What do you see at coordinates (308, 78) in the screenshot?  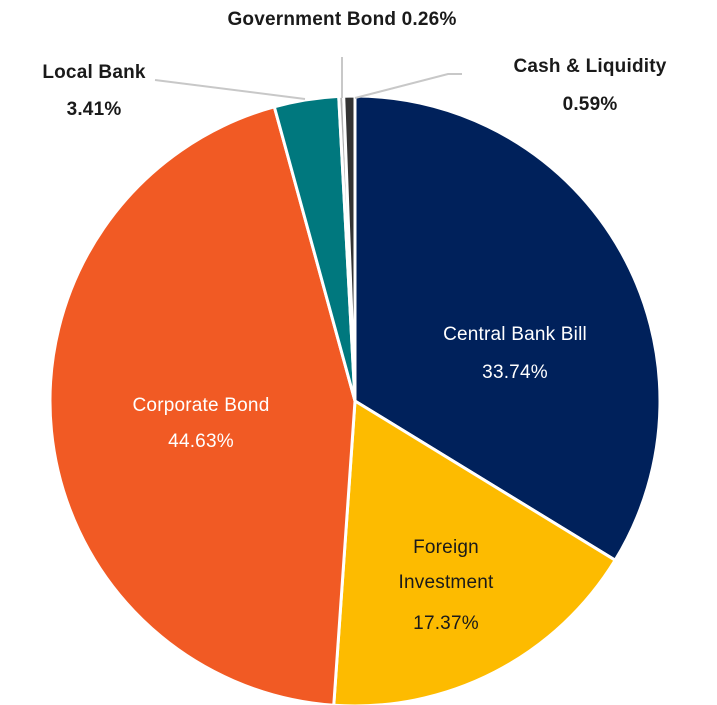 I see `leader-lines` at bounding box center [308, 78].